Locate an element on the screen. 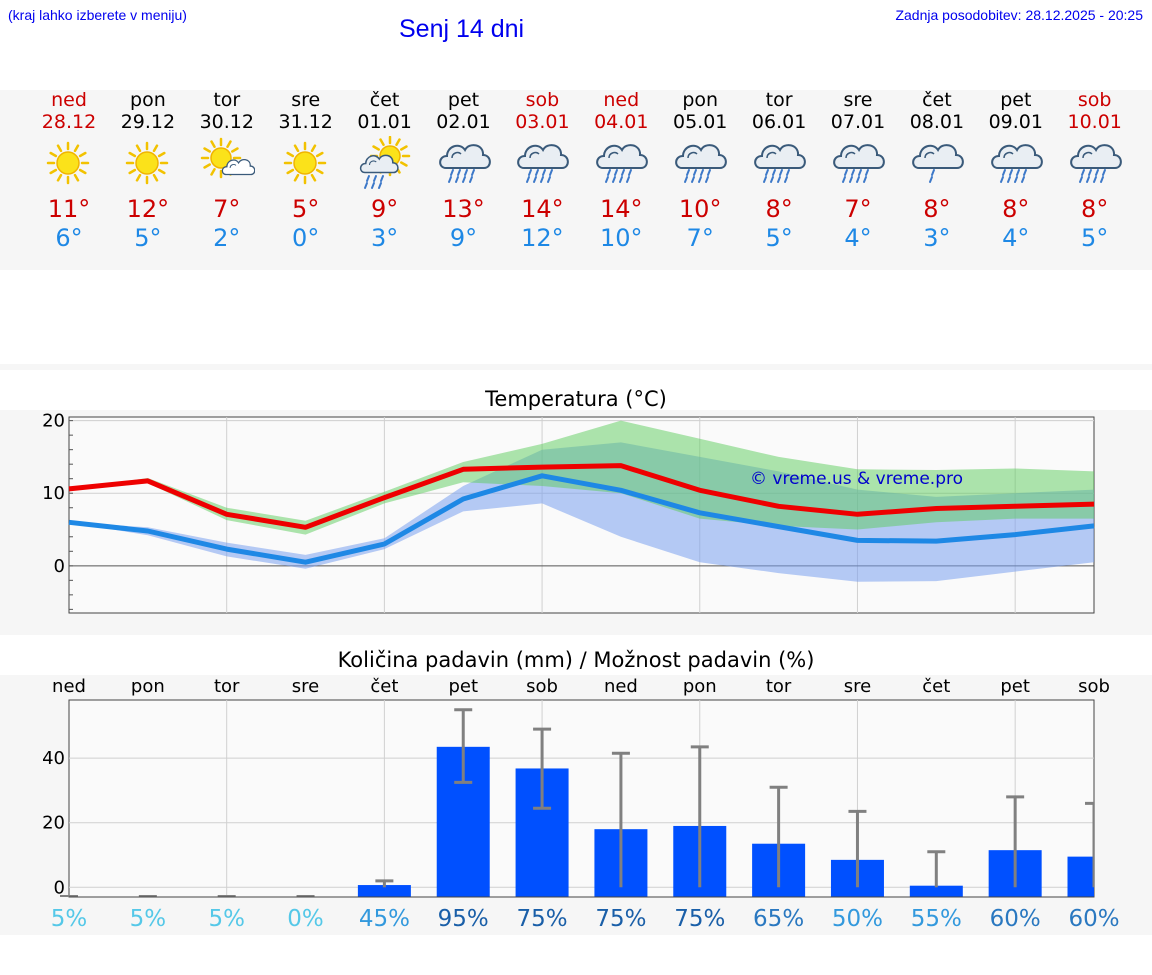  max-temperature: 11° is located at coordinates (69, 209).